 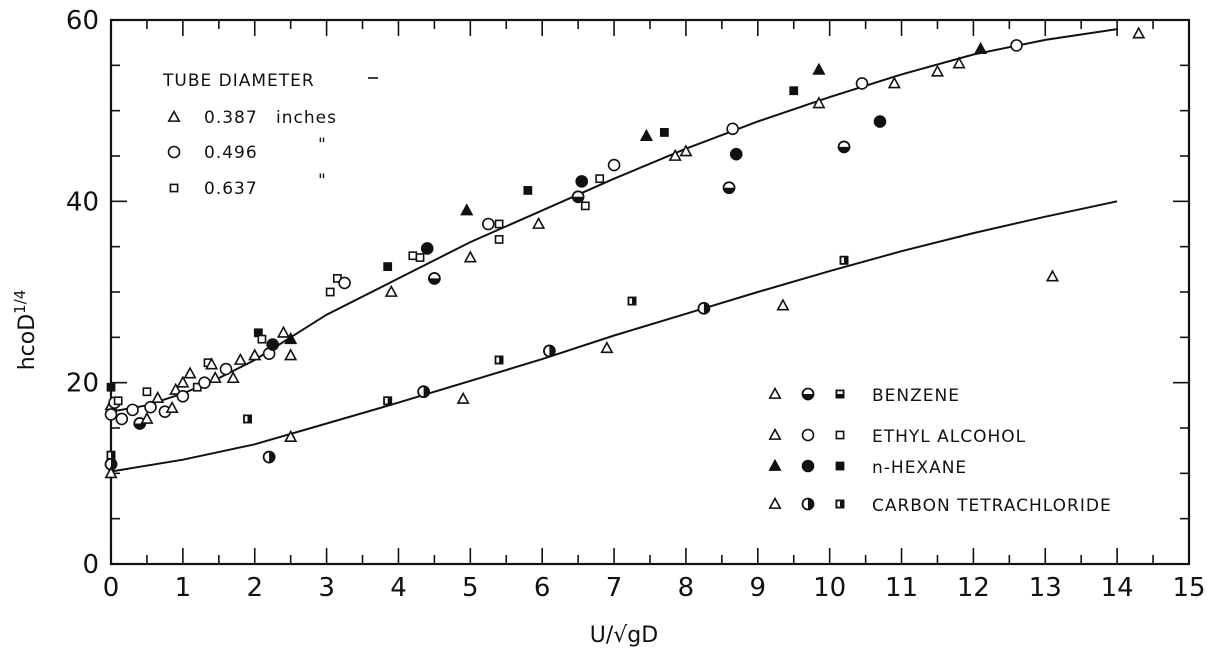 What do you see at coordinates (614, 588) in the screenshot?
I see `x-tick-label: 7` at bounding box center [614, 588].